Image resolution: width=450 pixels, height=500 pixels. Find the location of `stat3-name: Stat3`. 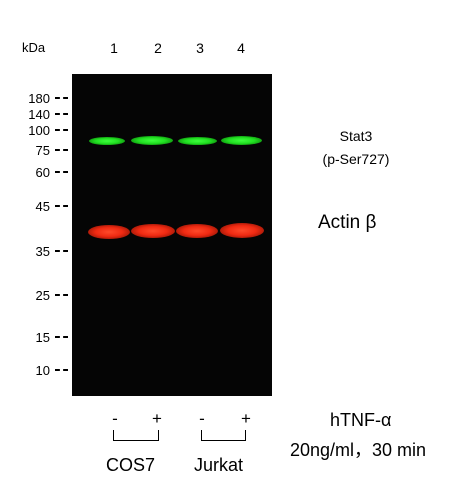

stat3-name: Stat3 is located at coordinates (356, 136).